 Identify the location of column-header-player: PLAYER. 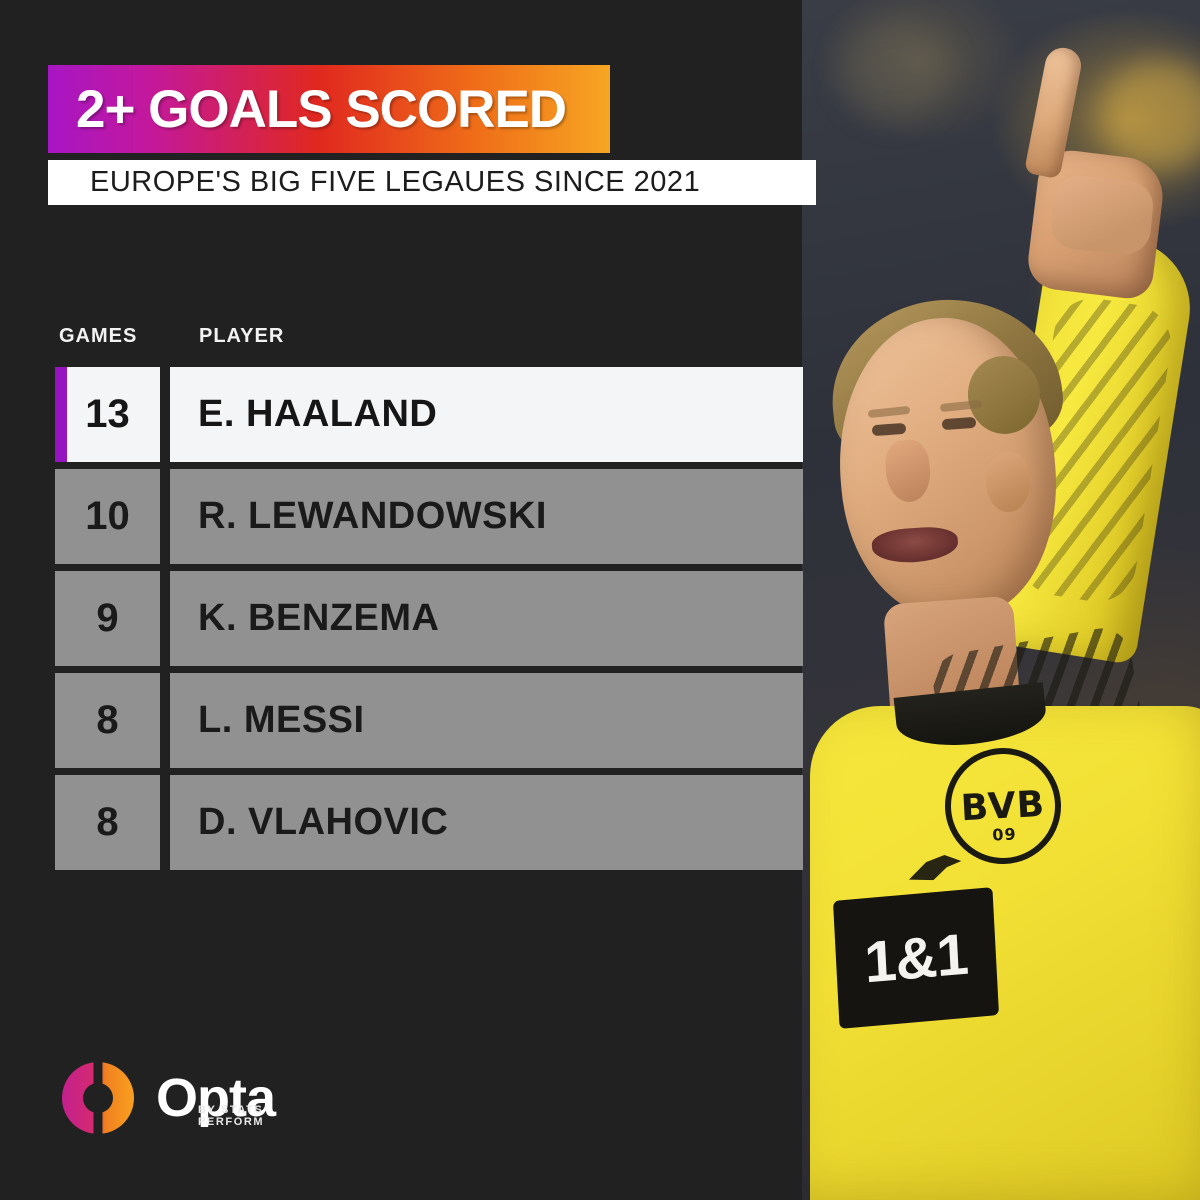
(242, 336).